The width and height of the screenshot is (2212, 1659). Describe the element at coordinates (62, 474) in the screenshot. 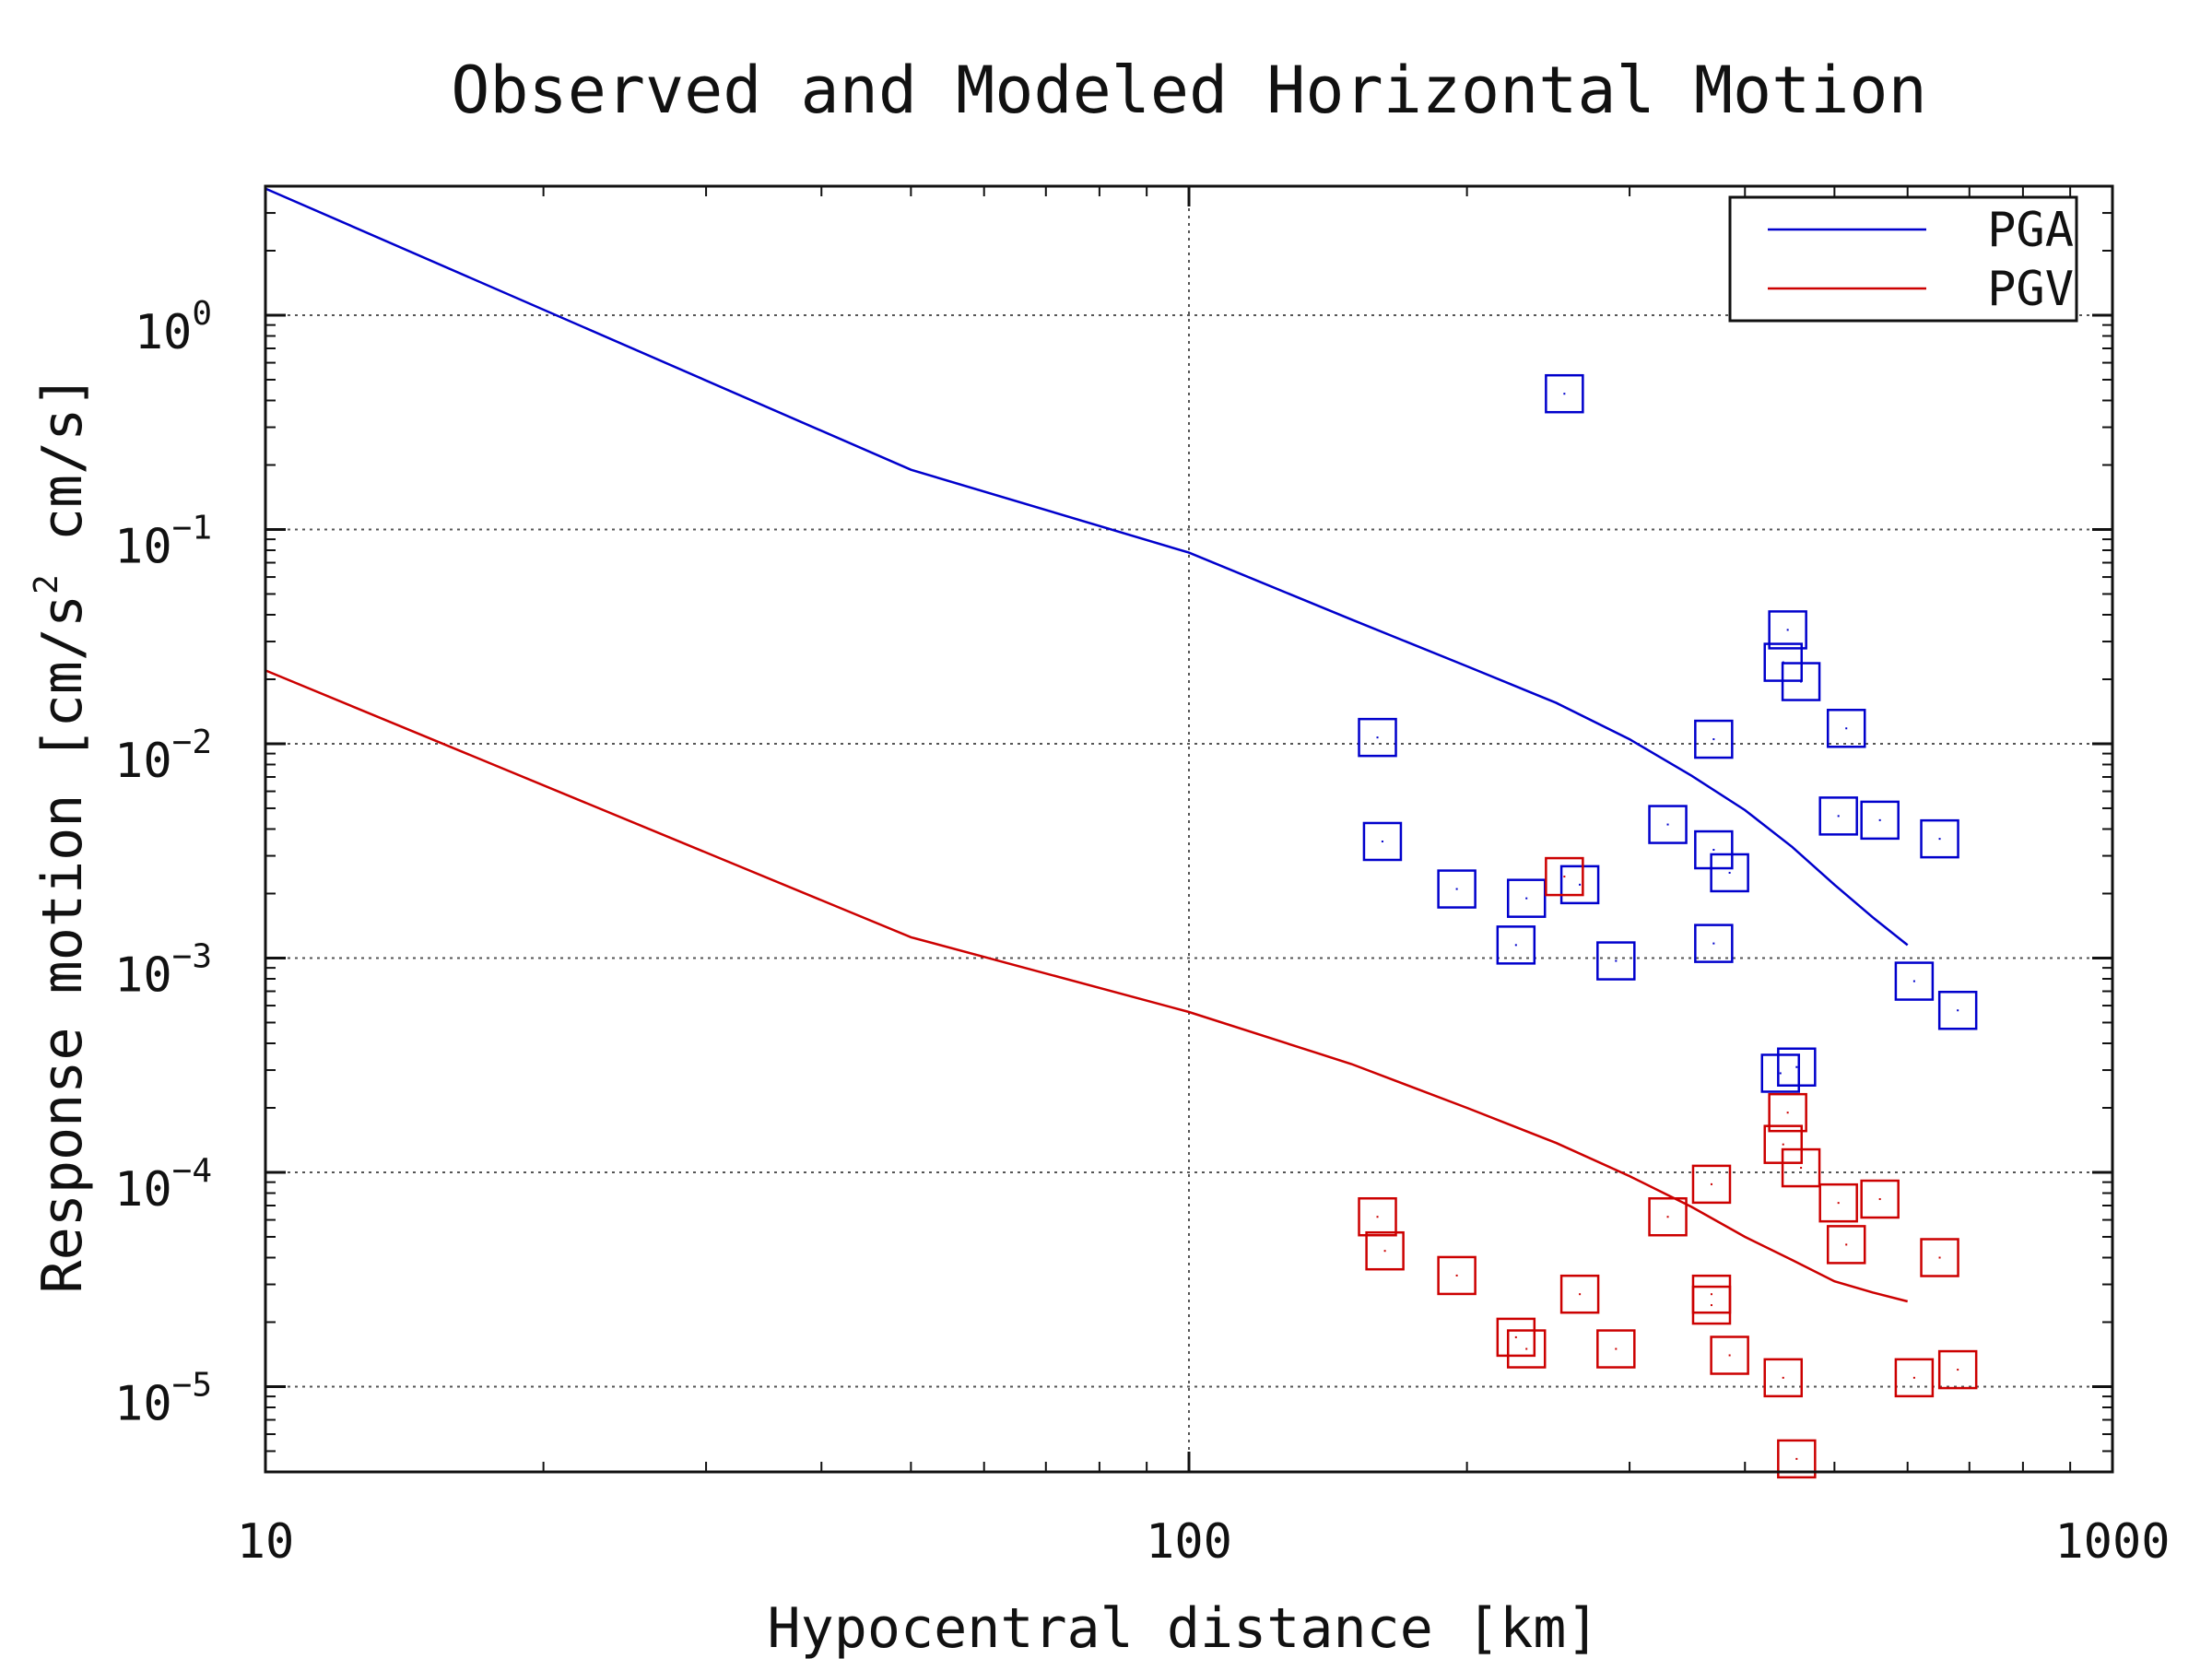

I see `y-axis-label-suffix: cm/s]` at that location.